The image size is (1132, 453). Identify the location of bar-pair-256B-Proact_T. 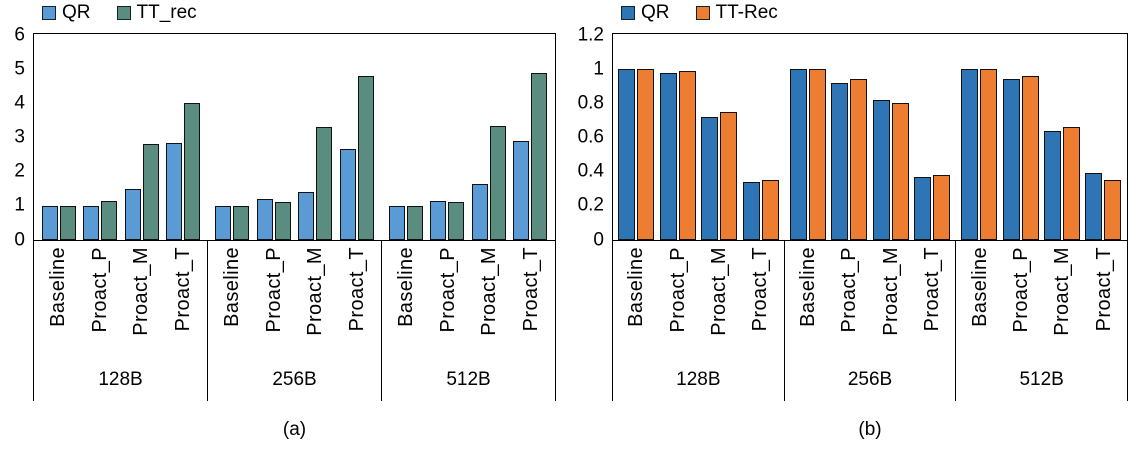
(356, 158).